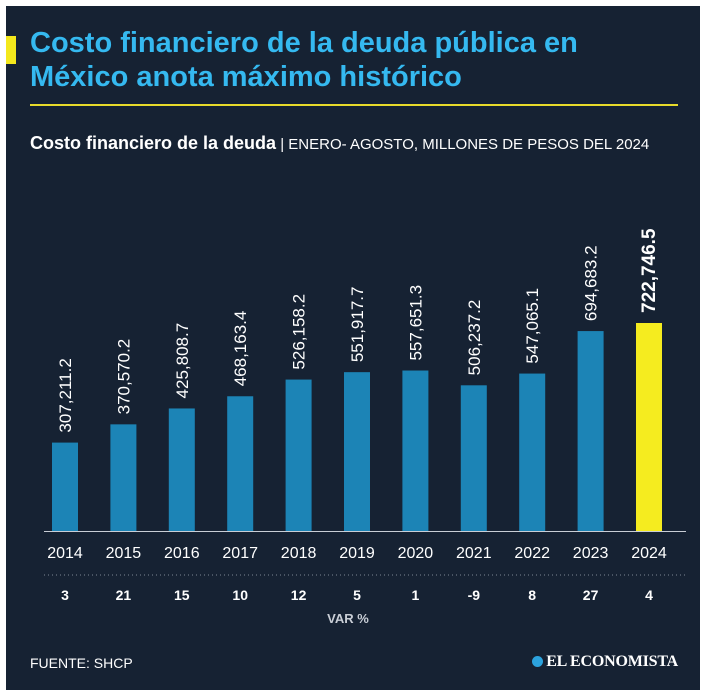  Describe the element at coordinates (65, 595) in the screenshot. I see `var-value: 3` at that location.